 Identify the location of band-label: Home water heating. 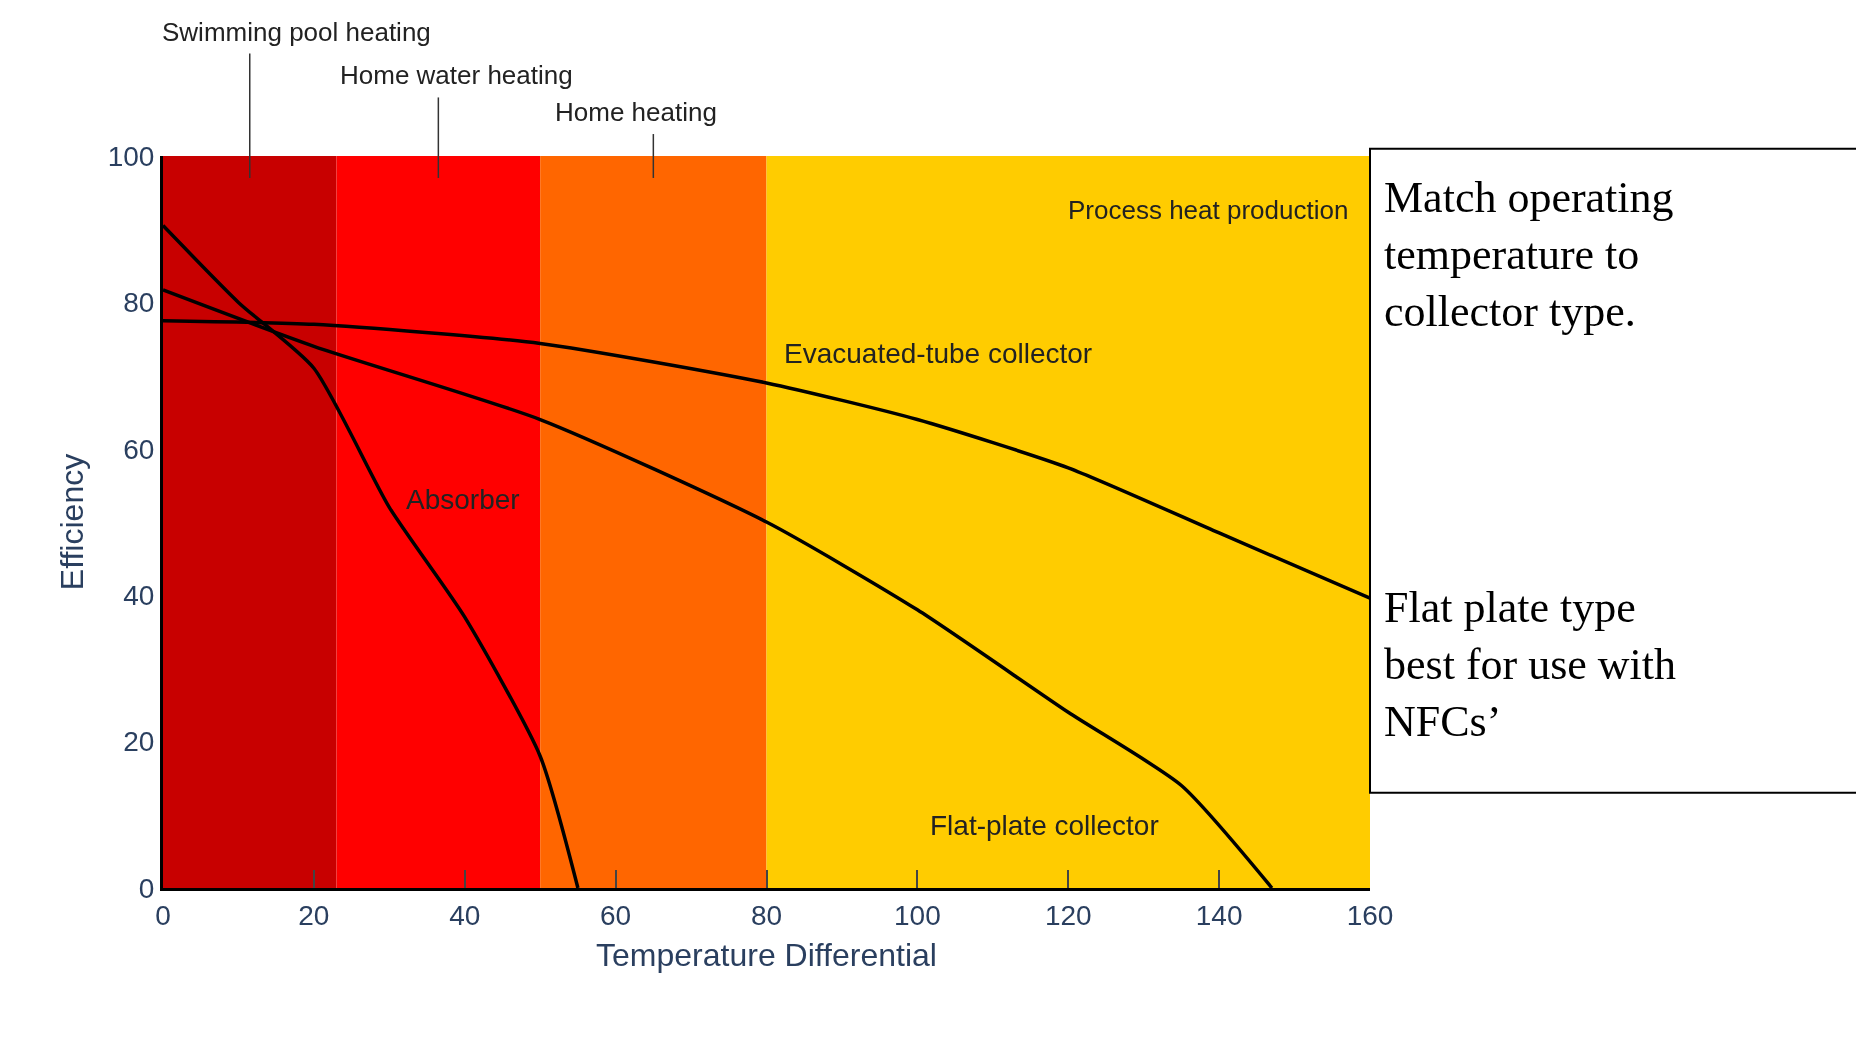
(456, 75).